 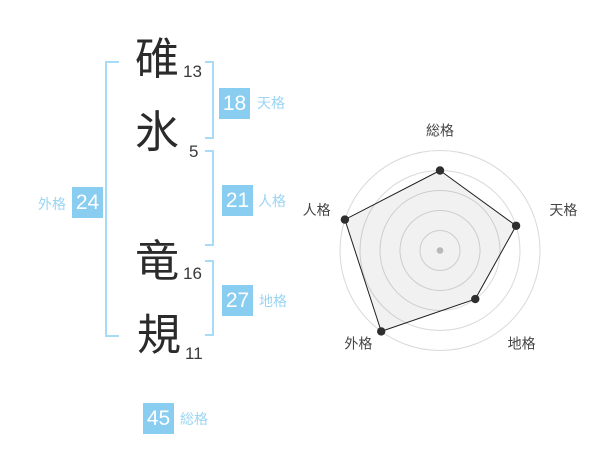 What do you see at coordinates (194, 419) in the screenshot?
I see `soukaku-label: 総格` at bounding box center [194, 419].